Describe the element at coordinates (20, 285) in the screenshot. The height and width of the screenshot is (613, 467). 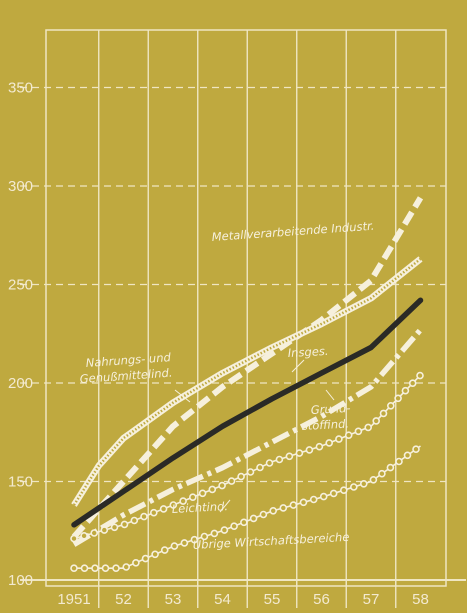
I see `y-tick-label: 250` at that location.